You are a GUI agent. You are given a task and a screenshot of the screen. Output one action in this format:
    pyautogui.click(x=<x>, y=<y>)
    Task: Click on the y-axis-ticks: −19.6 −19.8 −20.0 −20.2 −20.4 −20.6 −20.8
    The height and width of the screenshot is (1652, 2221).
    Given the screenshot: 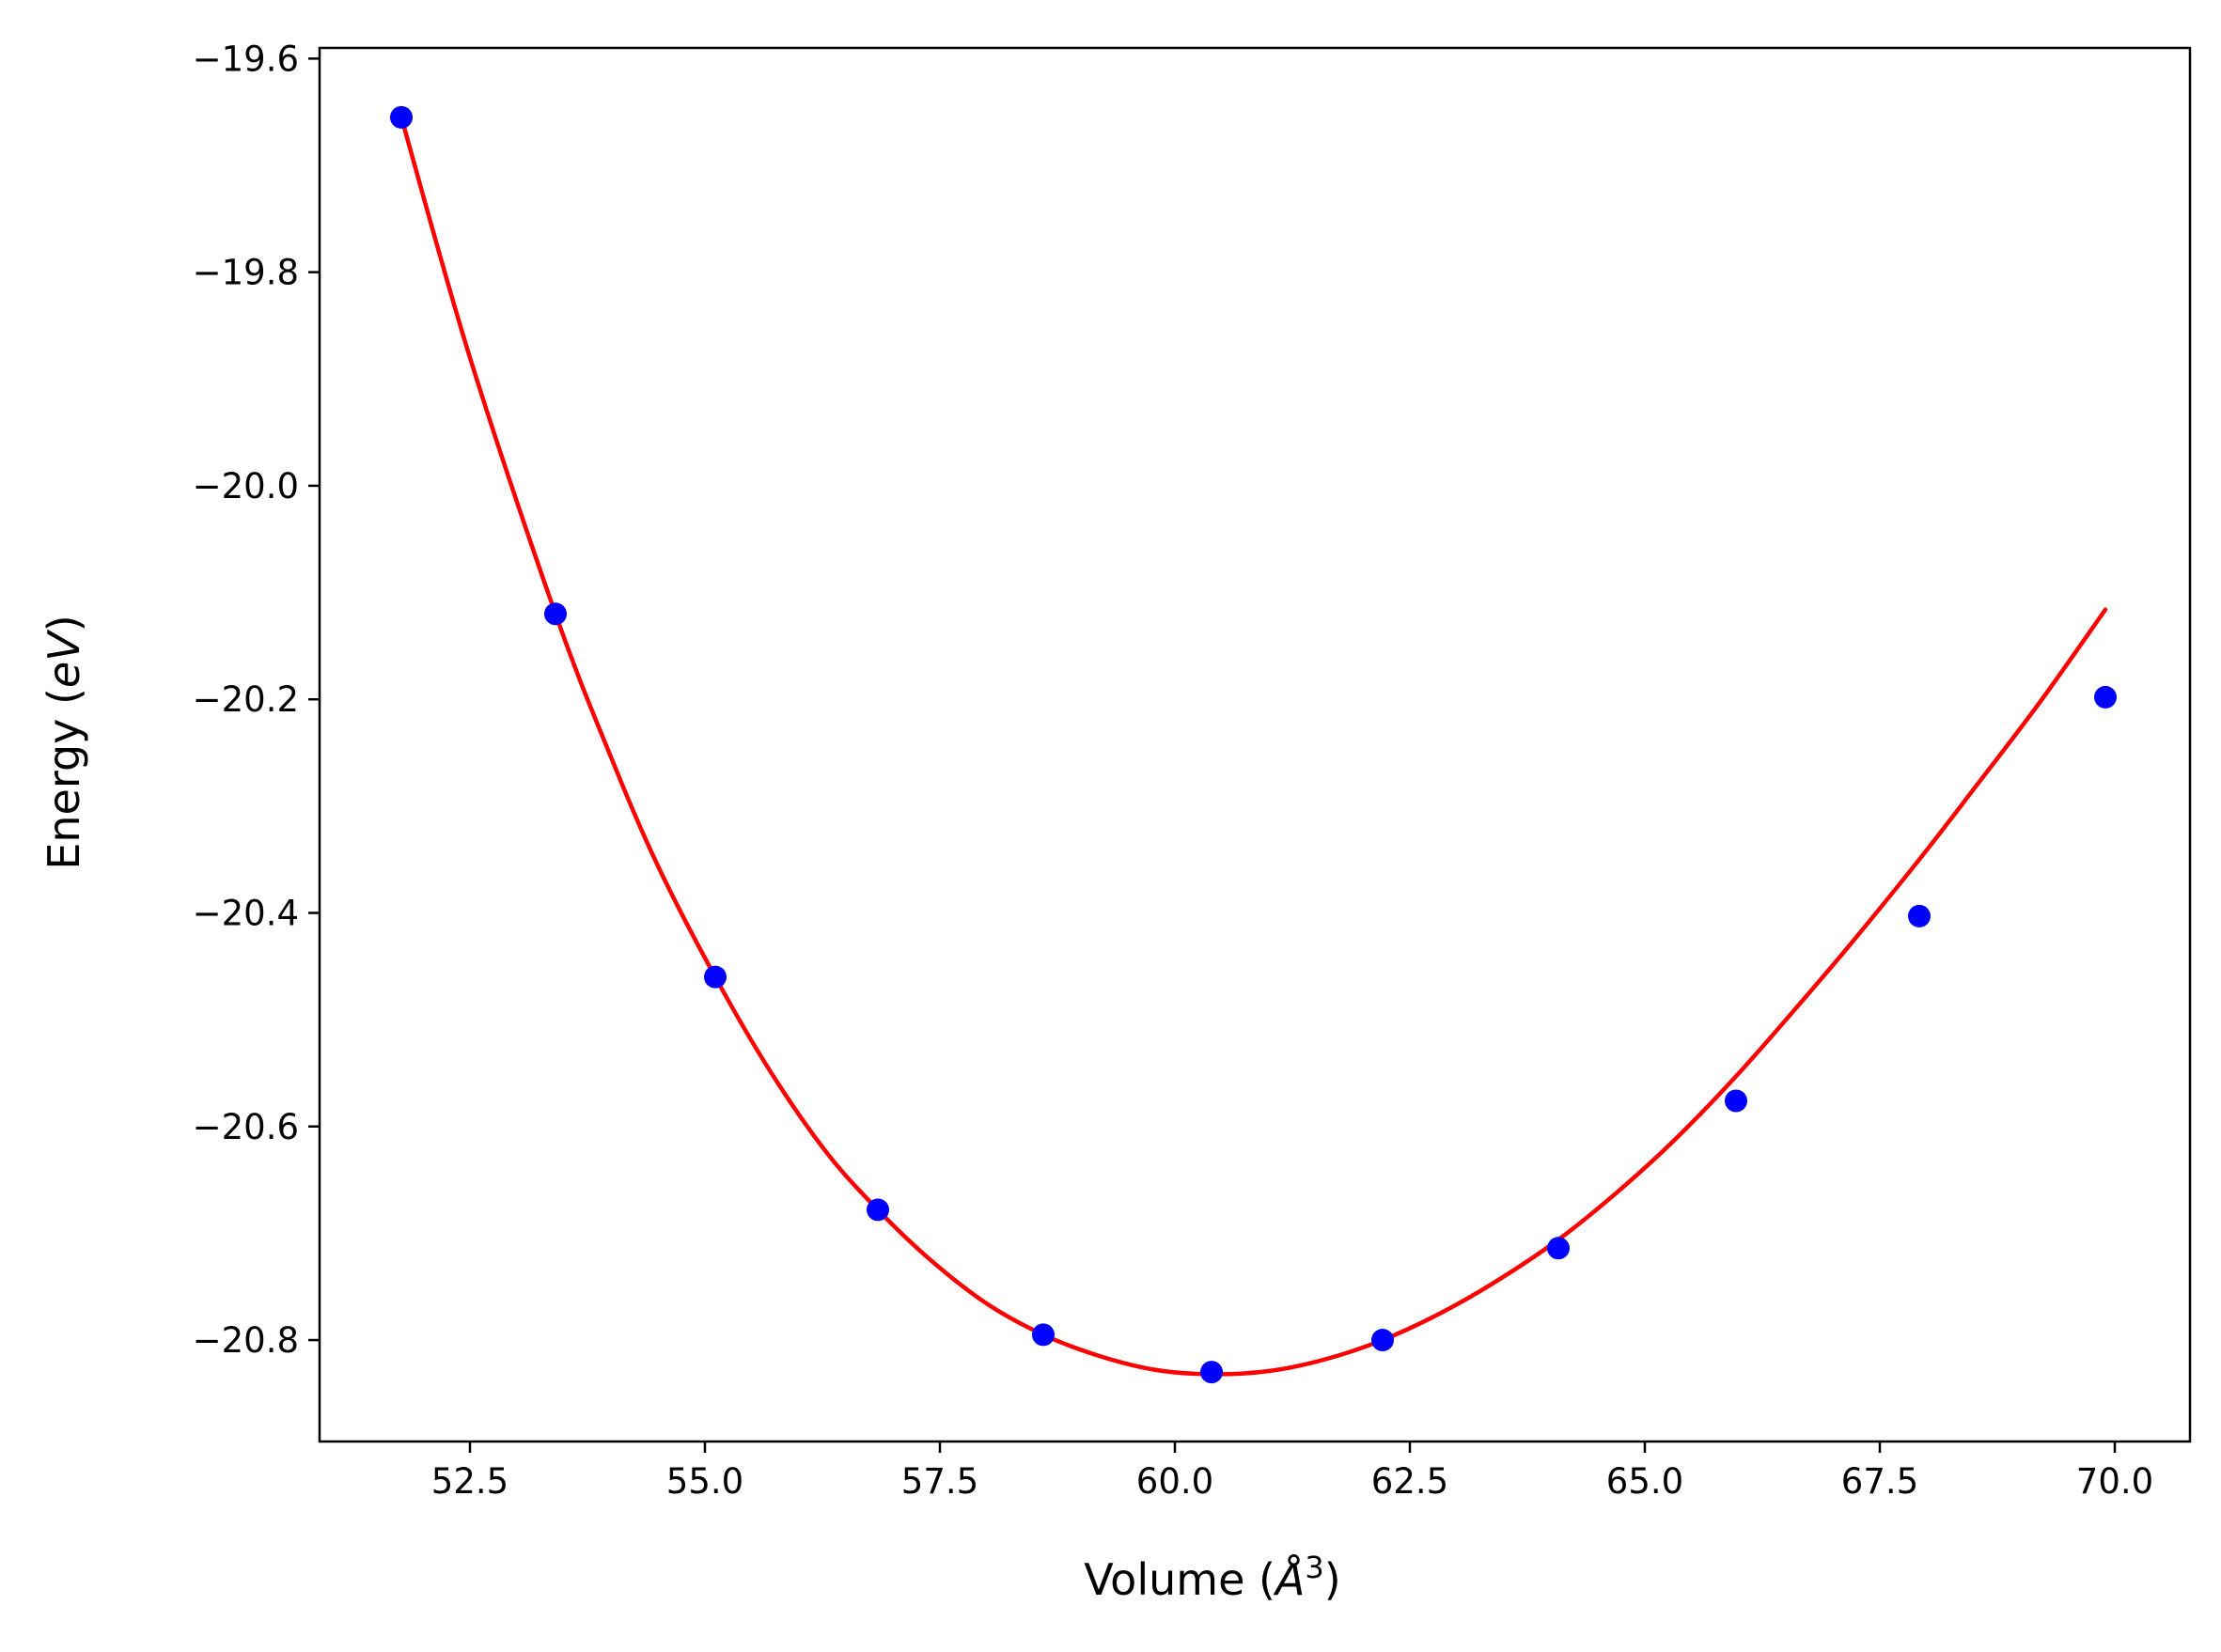 What is the action you would take?
    pyautogui.click(x=256, y=700)
    